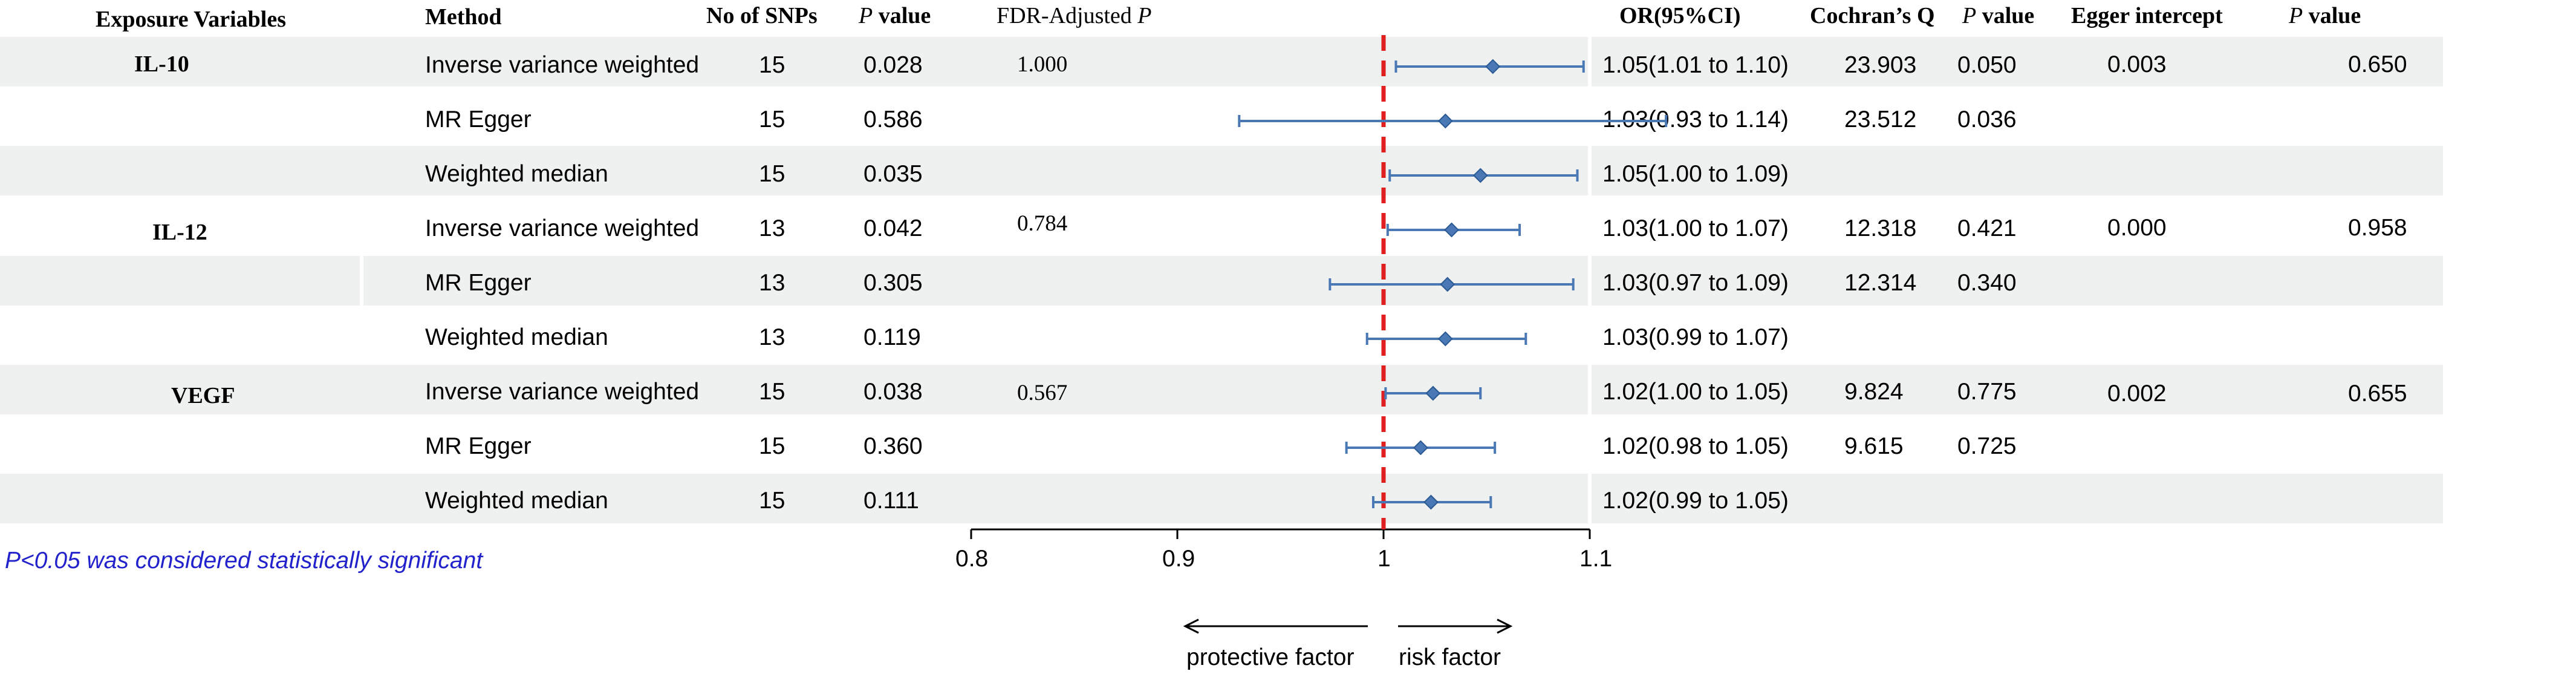 The height and width of the screenshot is (674, 2576). Describe the element at coordinates (2377, 228) in the screenshot. I see `egger-p-value: 0.958` at that location.